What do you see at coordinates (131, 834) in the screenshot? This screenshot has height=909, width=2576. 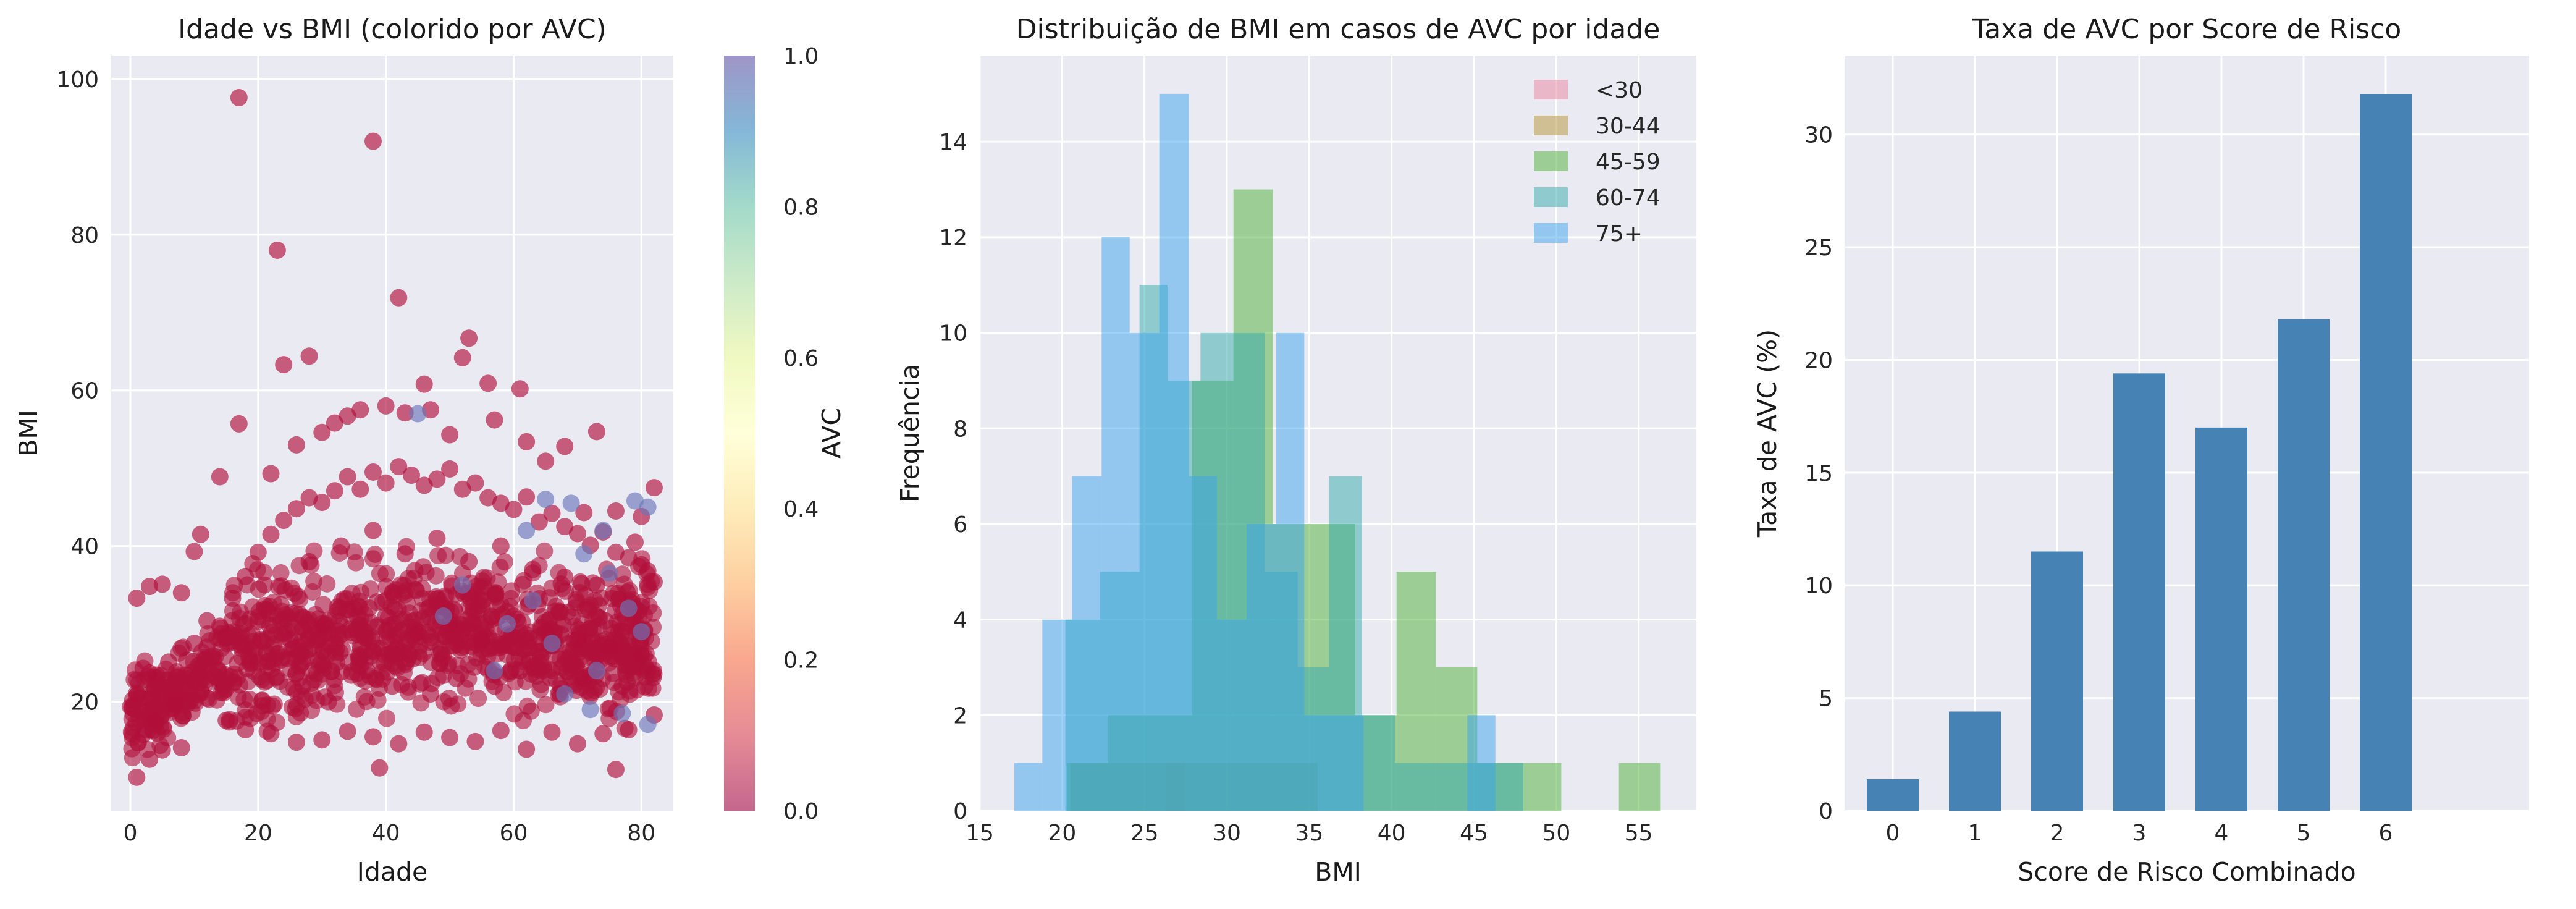 I see `scatter-x-tick-label: 0` at bounding box center [131, 834].